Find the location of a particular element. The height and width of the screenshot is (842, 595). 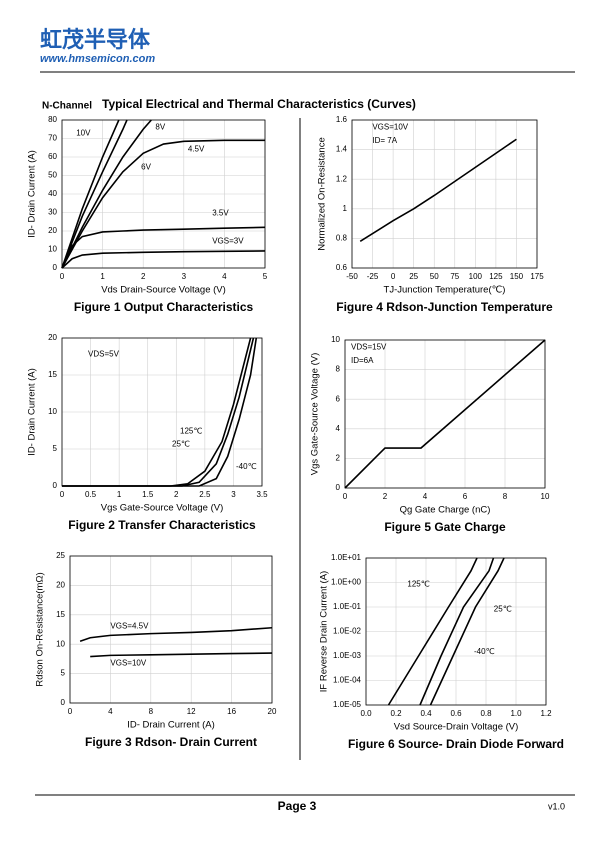

x-axis-label: Vsd Source-Drain Voltage (V) is located at coordinates (456, 727).